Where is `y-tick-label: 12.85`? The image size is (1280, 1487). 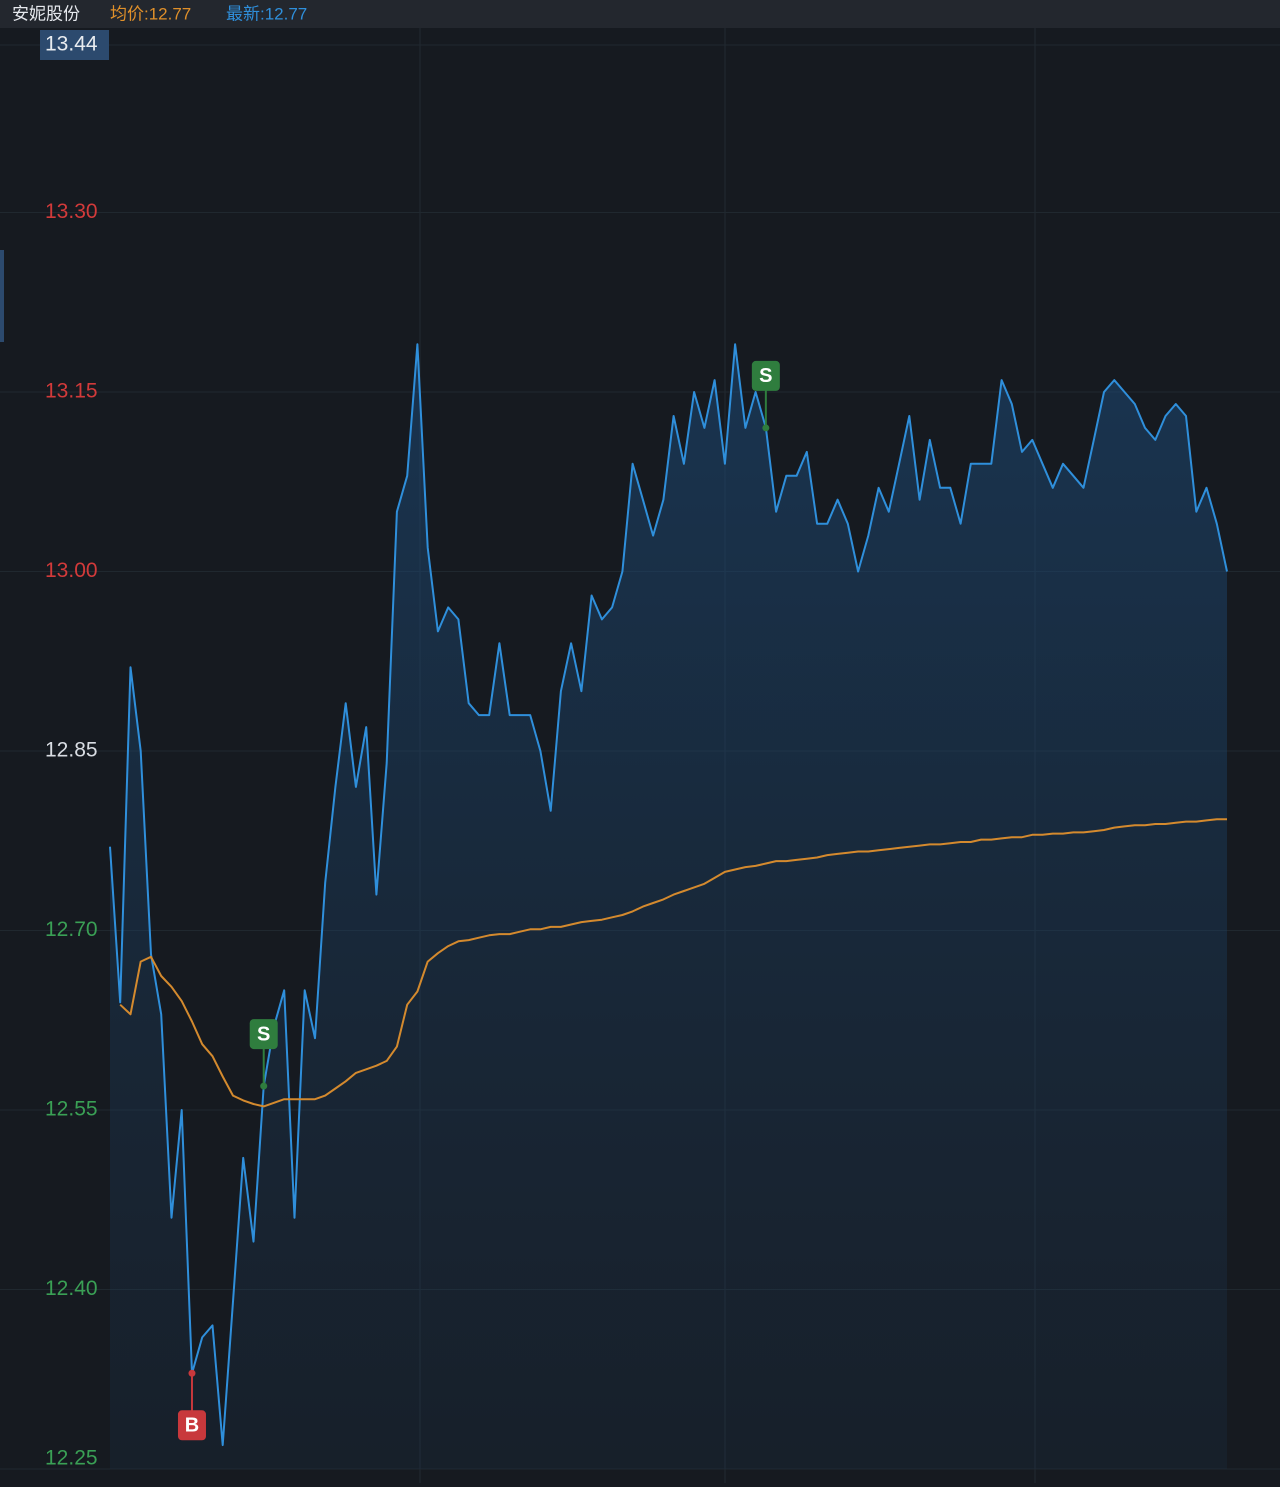 y-tick-label: 12.85 is located at coordinates (71, 750).